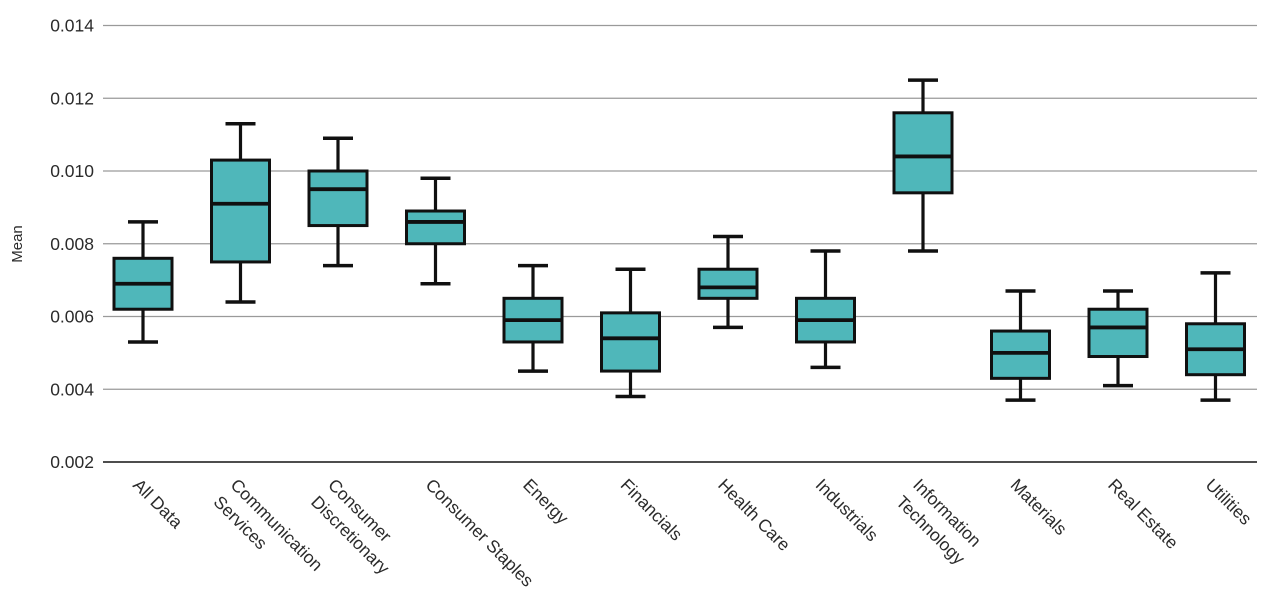 This screenshot has height=598, width=1280. I want to click on x-tick-label-text: Consumer Staples, so click(480, 533).